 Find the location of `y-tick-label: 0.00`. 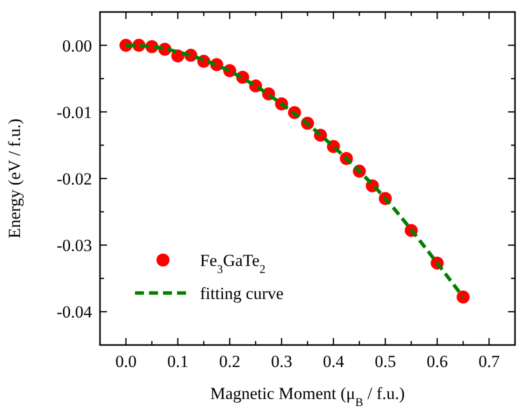

y-tick-label: 0.00 is located at coordinates (77, 46).